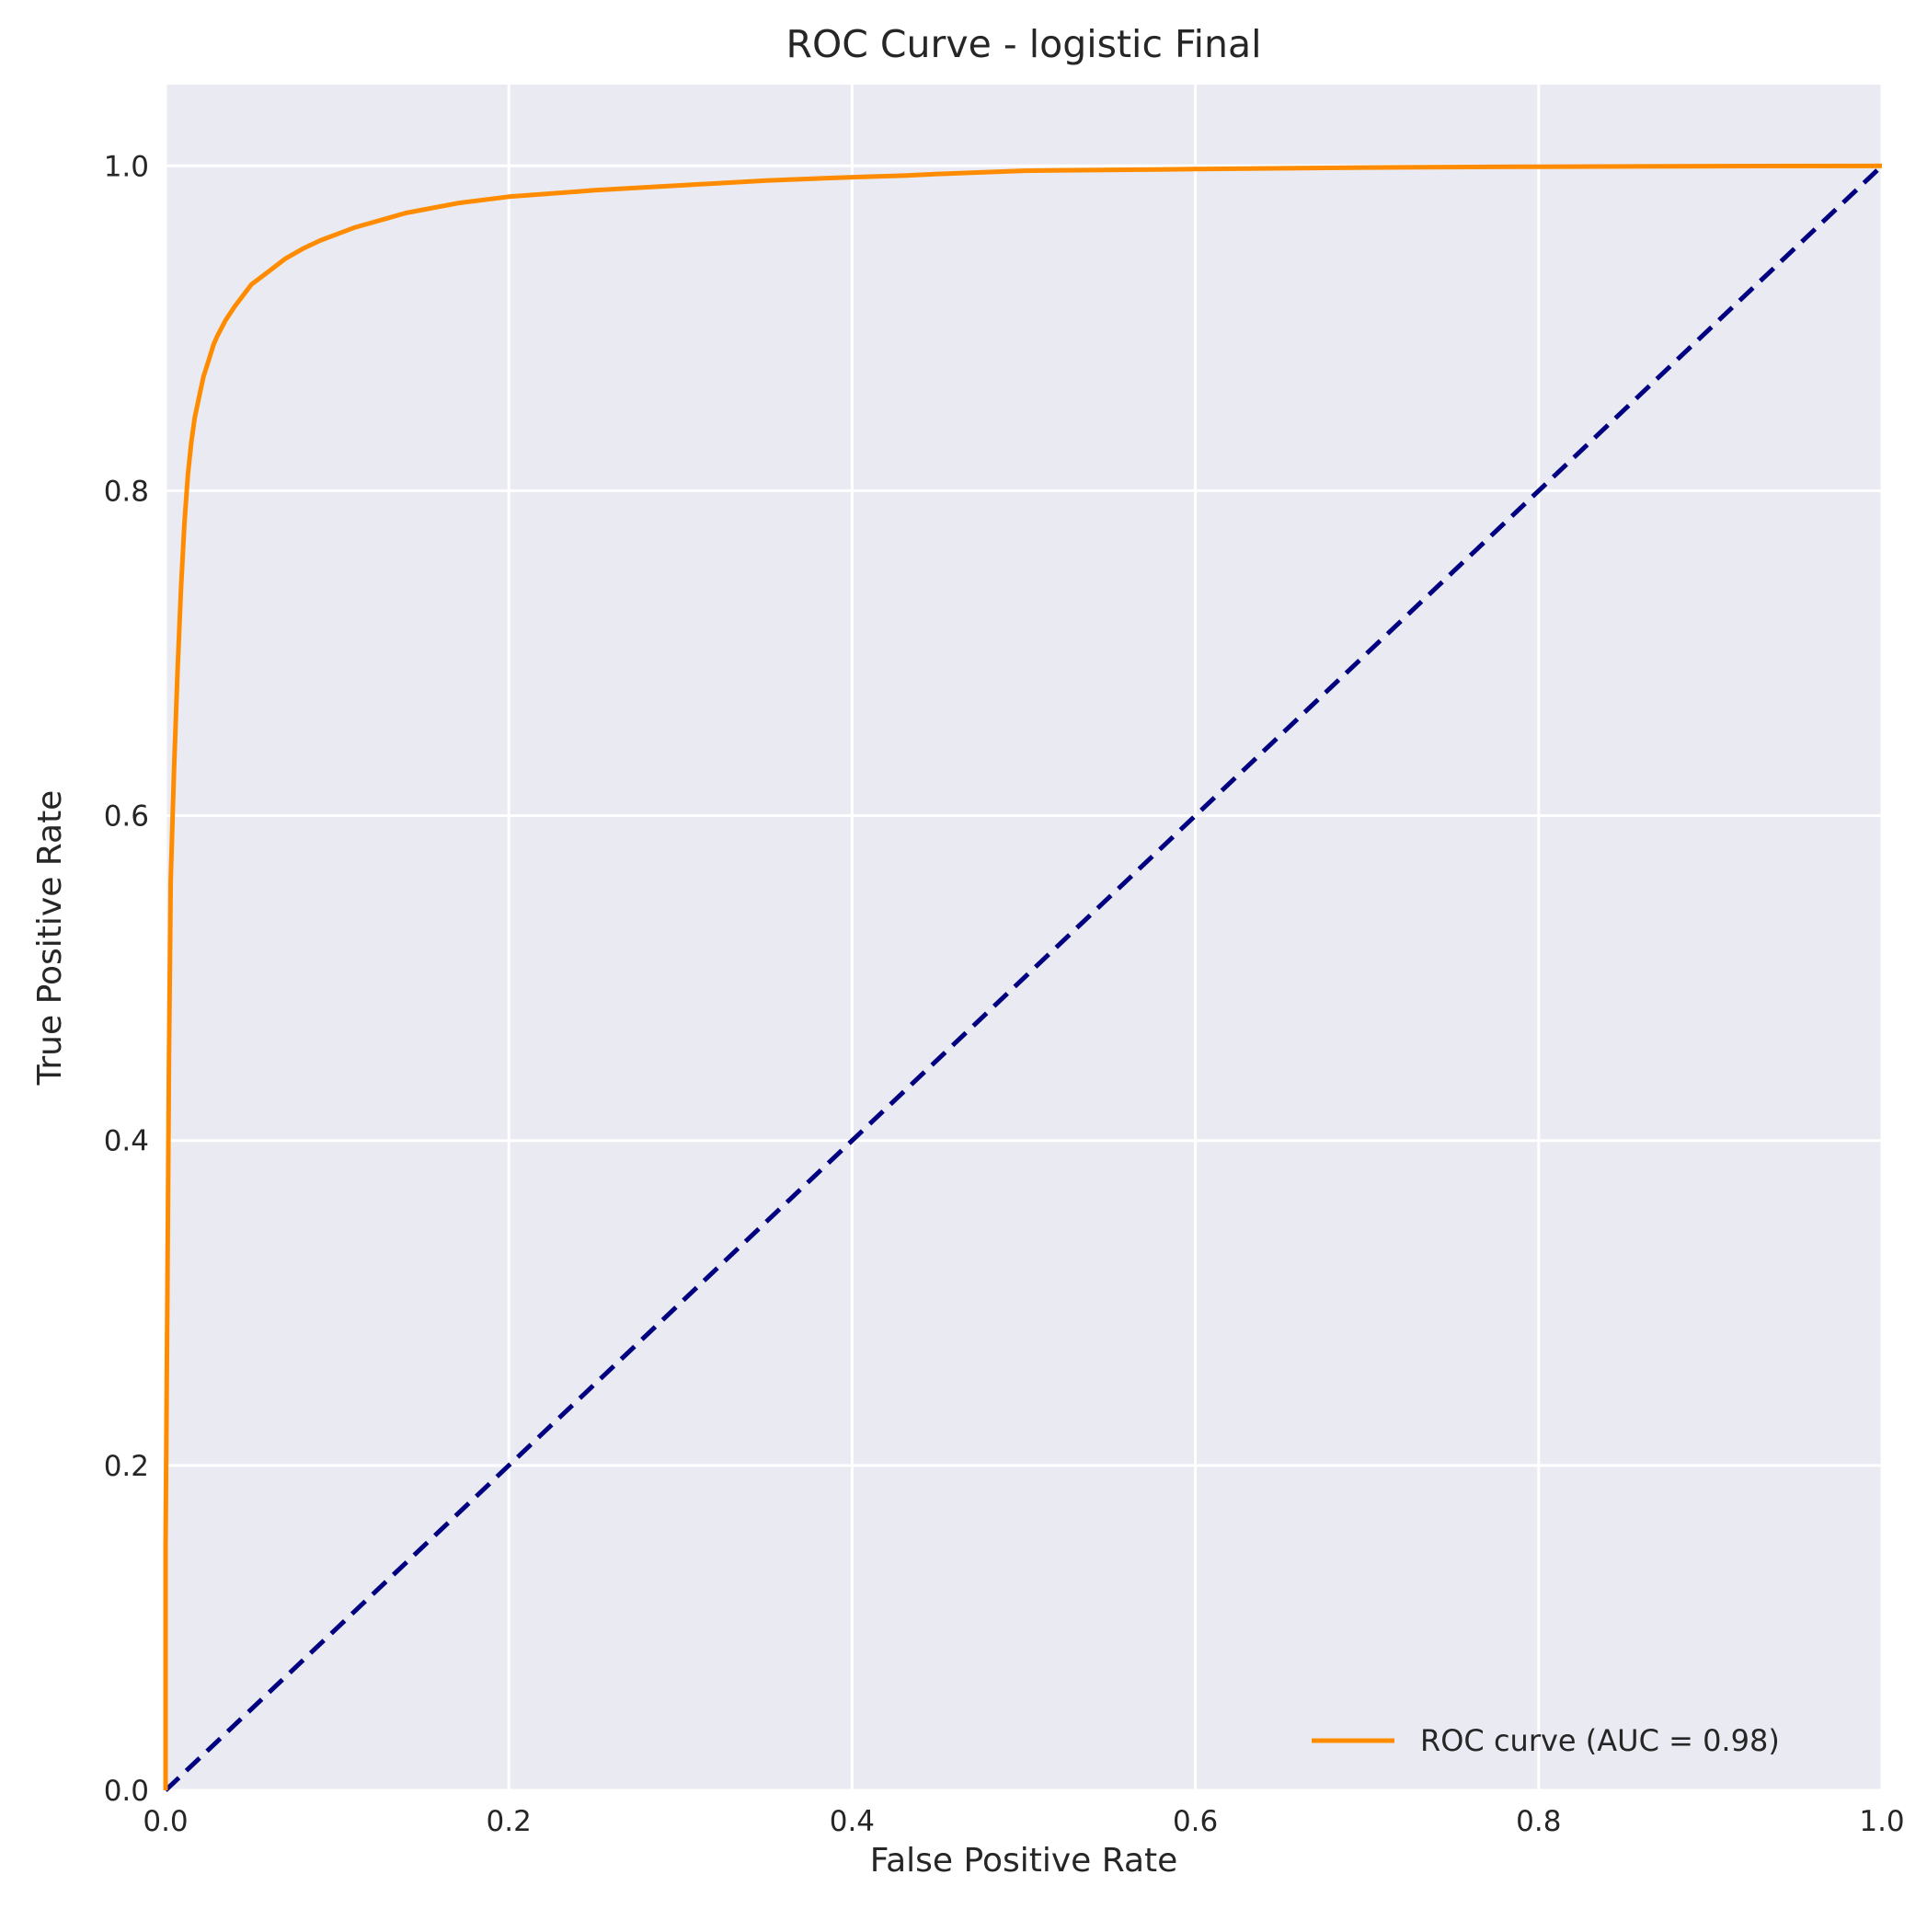 Image resolution: width=1927 pixels, height=1932 pixels. Describe the element at coordinates (126, 166) in the screenshot. I see `y-tick-label: 1.0` at that location.